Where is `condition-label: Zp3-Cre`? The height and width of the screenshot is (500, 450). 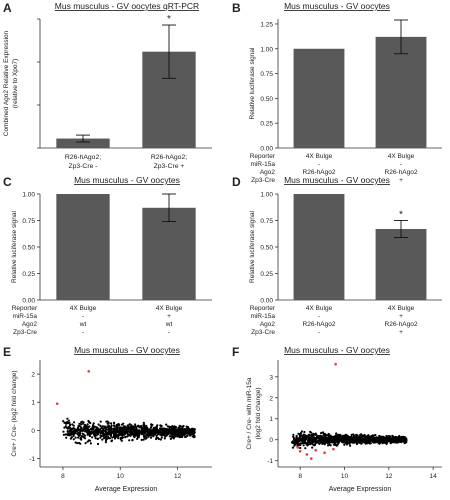
condition-label: Zp3-Cre is located at coordinates (263, 332).